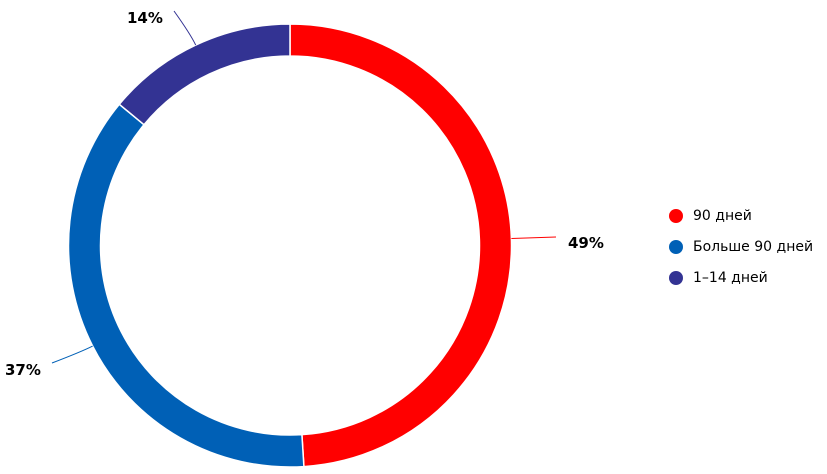  Describe the element at coordinates (730, 277) in the screenshot. I see `legend-label: 1–14 дней` at that location.